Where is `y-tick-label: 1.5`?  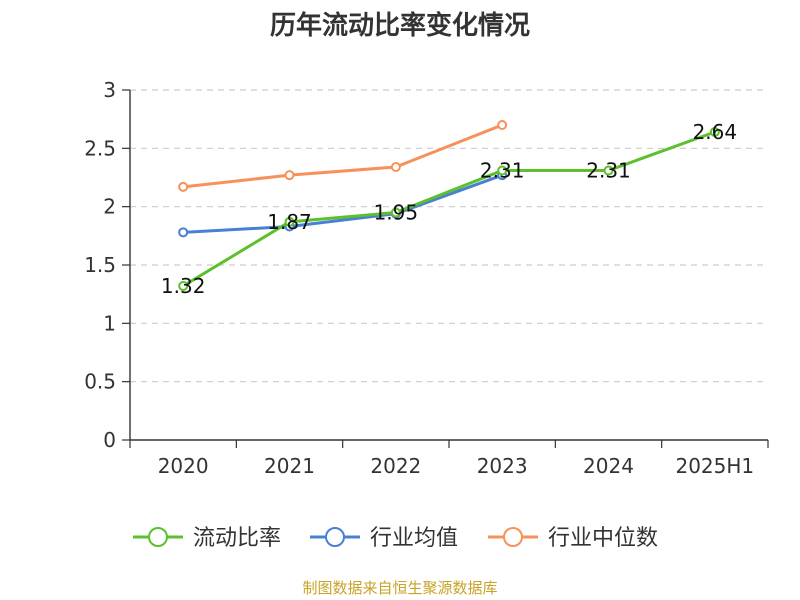
y-tick-label: 1.5 is located at coordinates (100, 265).